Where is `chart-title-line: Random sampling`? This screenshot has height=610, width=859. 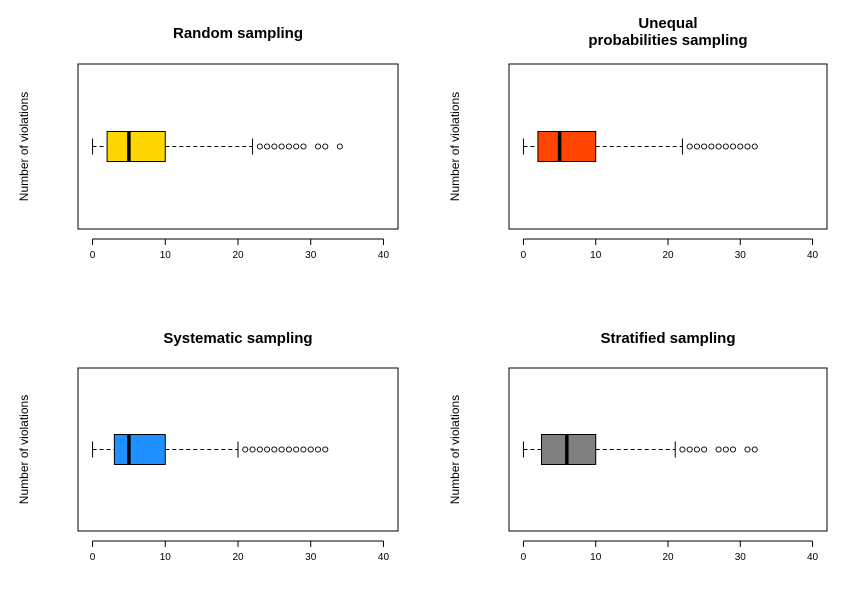
chart-title-line: Random sampling is located at coordinates (238, 33).